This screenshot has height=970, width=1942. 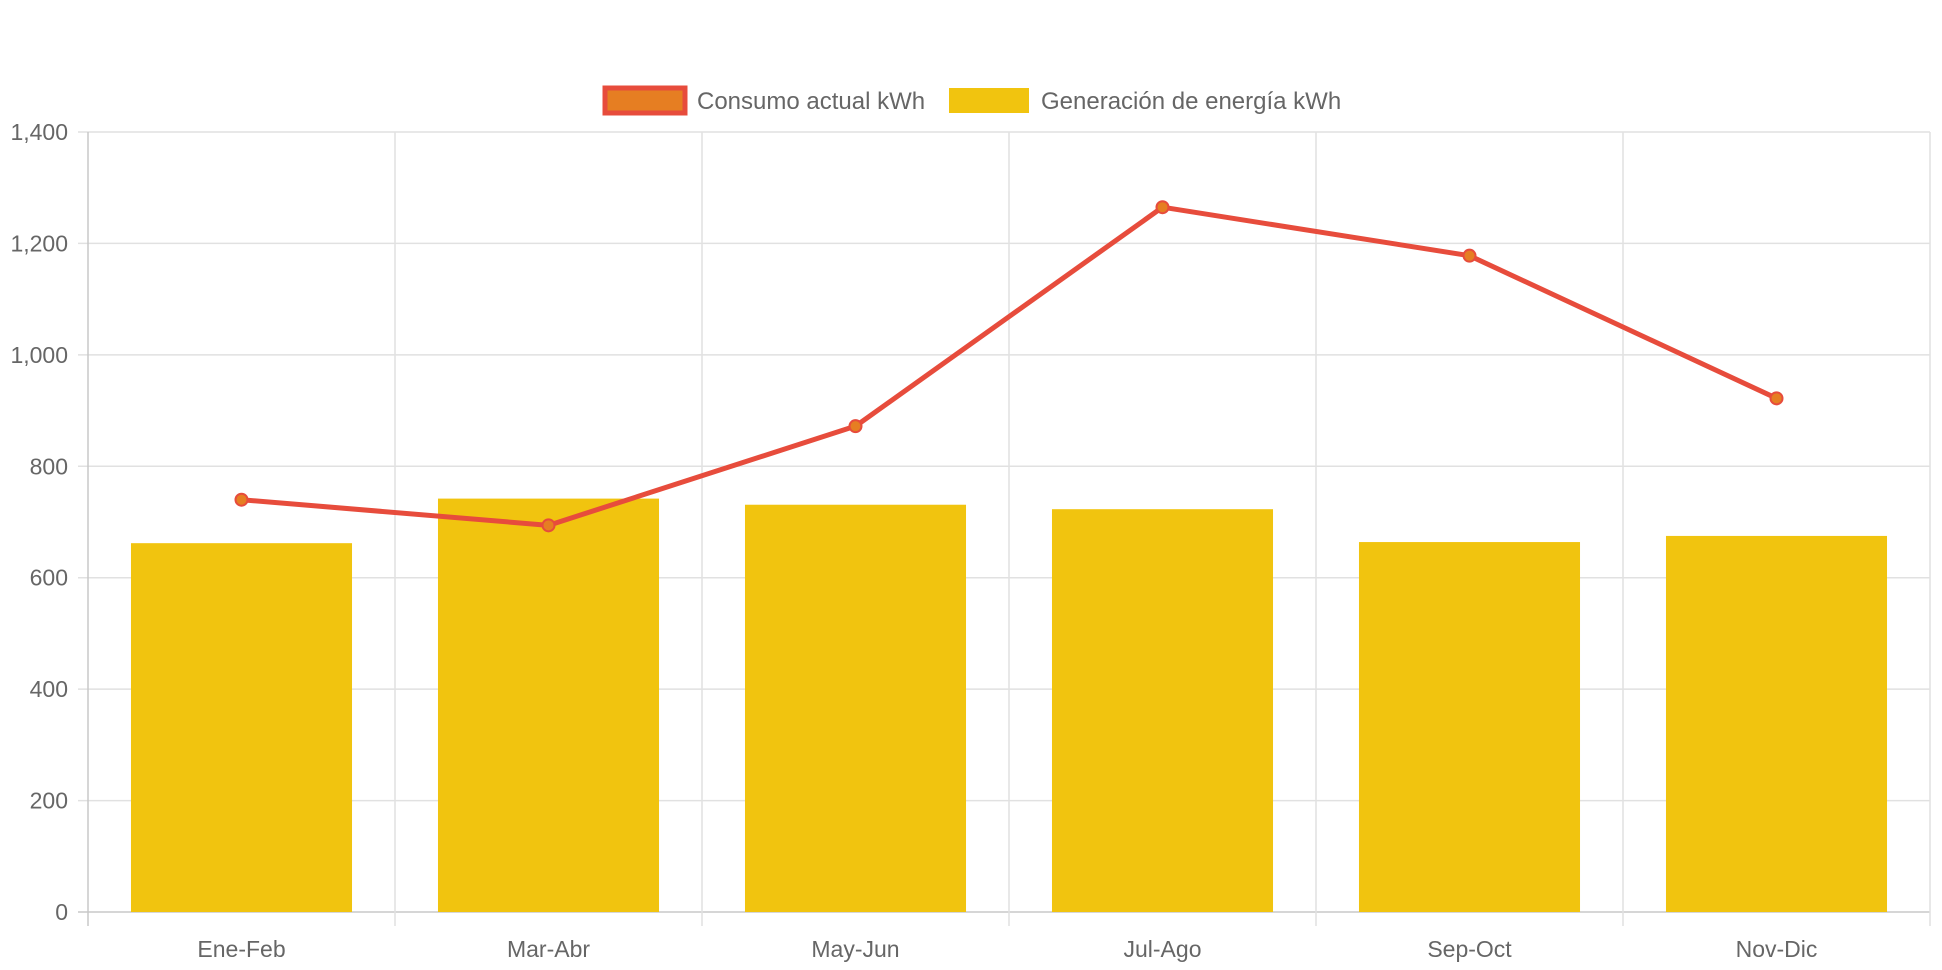 What do you see at coordinates (1469, 949) in the screenshot?
I see `x-tick-label: Sep-Oct` at bounding box center [1469, 949].